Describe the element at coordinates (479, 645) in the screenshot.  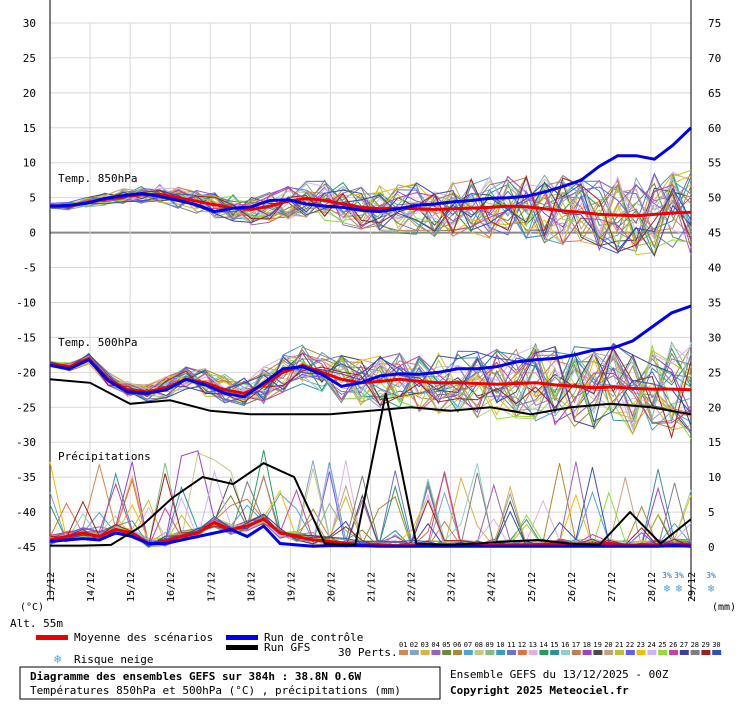
I see `member-legend-number: 08` at that location.